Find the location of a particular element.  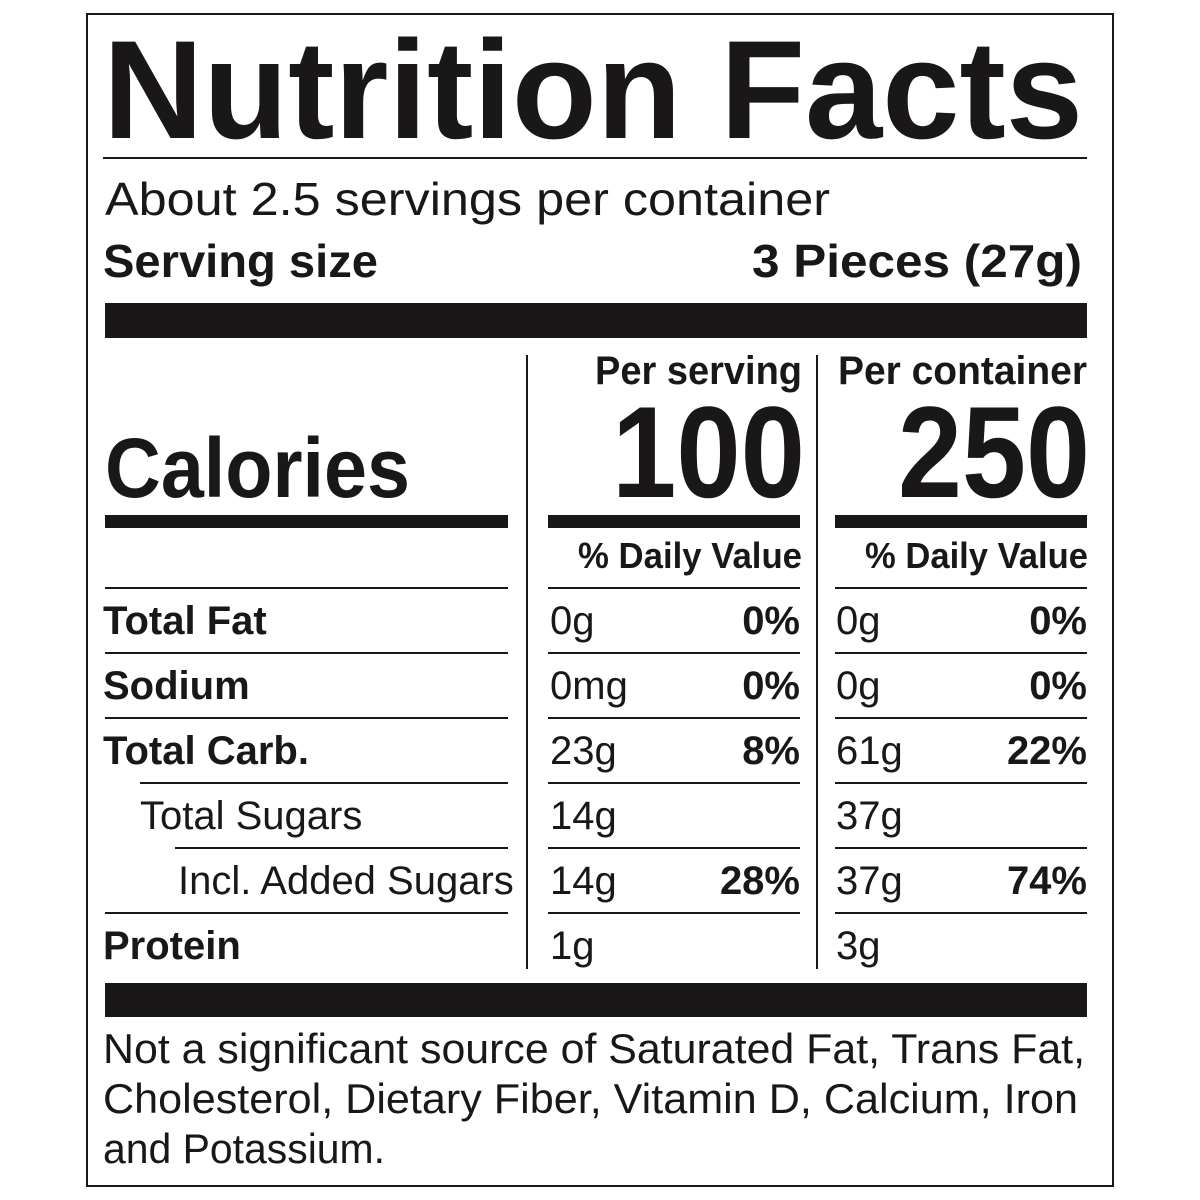

calories-value: 100 is located at coordinates (708, 452).